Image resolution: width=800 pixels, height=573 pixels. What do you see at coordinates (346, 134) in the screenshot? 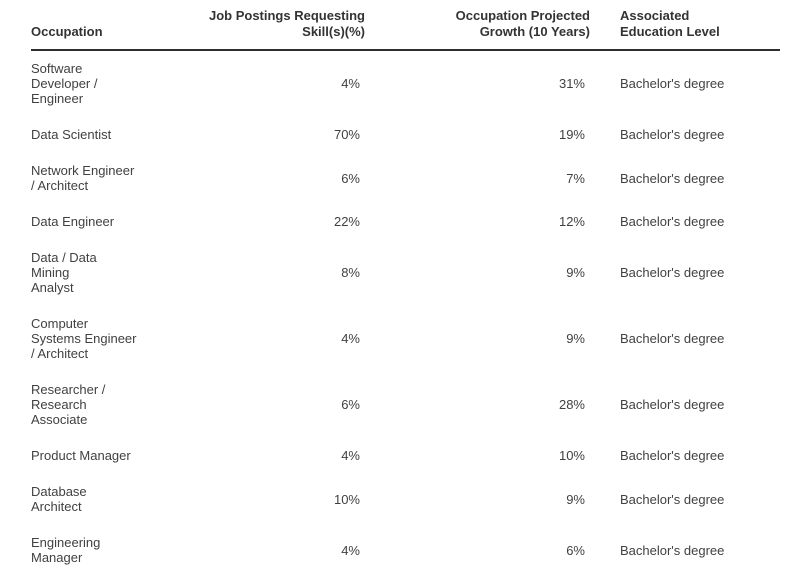
I see `postings-pct-cell: 70%` at bounding box center [346, 134].